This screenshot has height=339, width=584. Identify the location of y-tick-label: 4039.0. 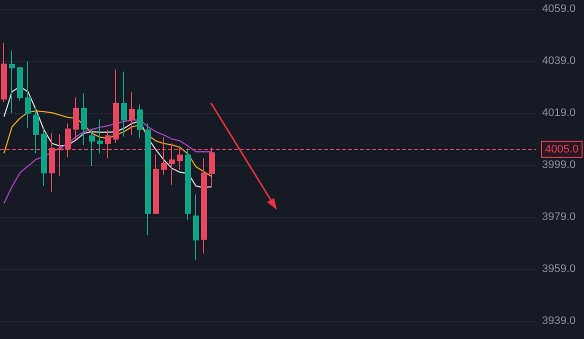
(559, 61).